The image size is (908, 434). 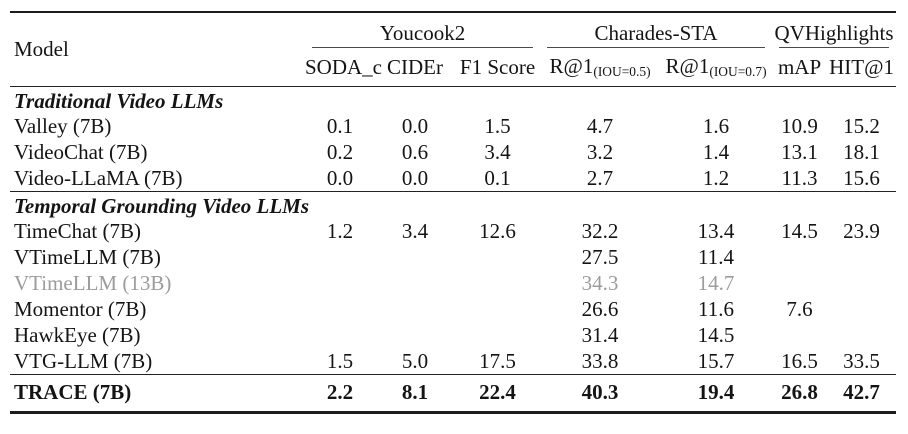 What do you see at coordinates (453, 204) in the screenshot?
I see `section-title-temporal-row: Temporal Grounding Video LLMs` at bounding box center [453, 204].